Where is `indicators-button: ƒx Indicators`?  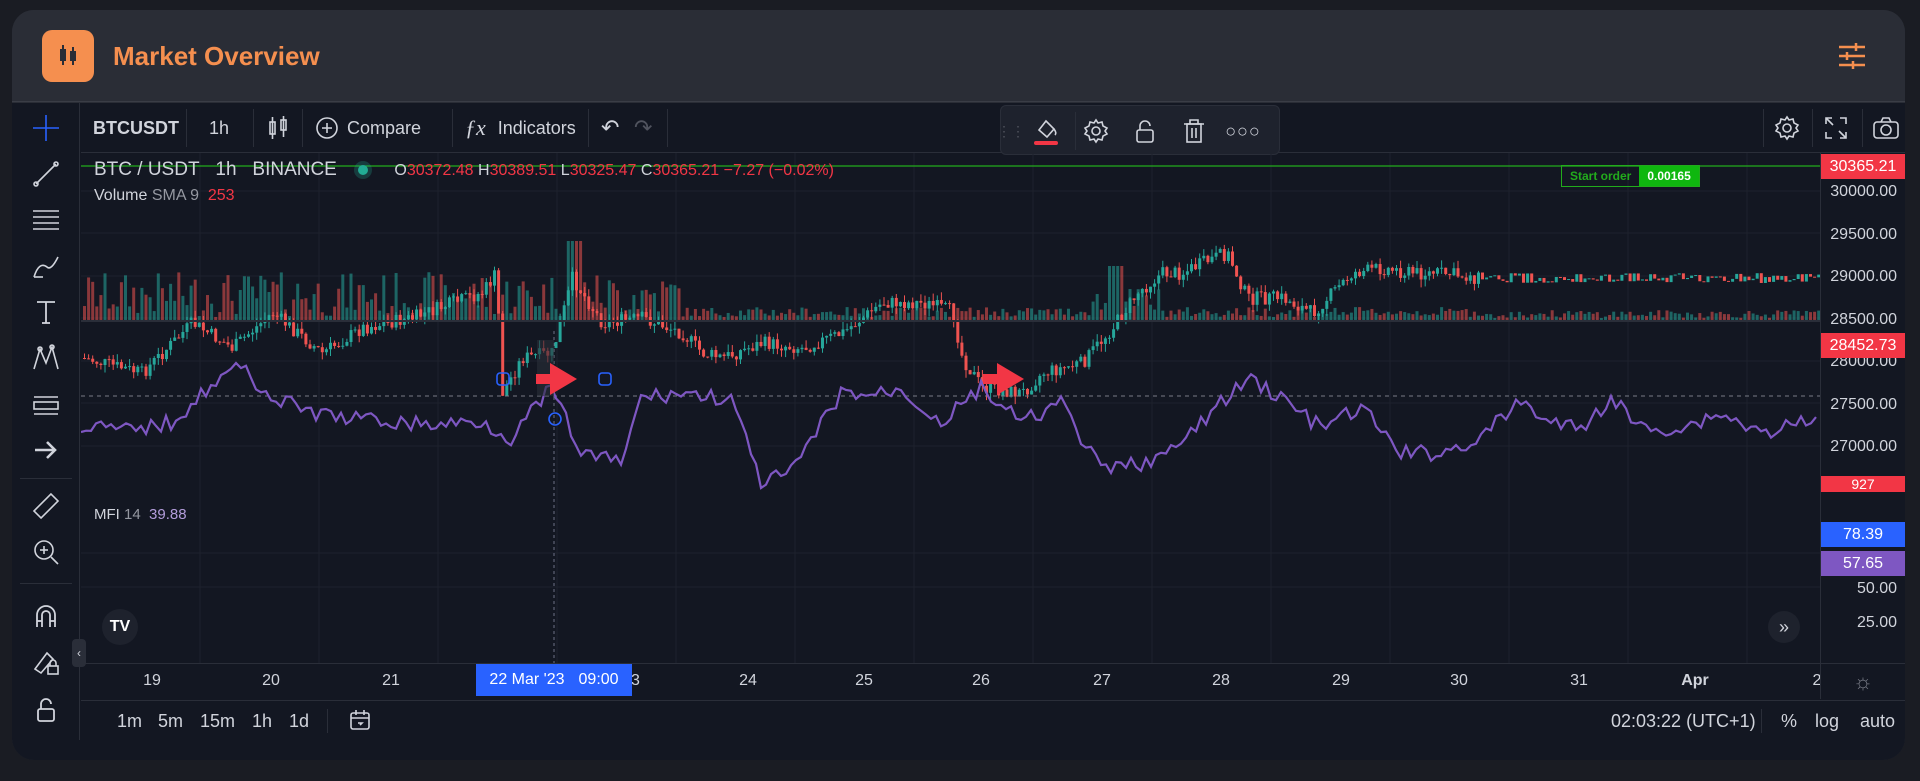 indicators-button: ƒx Indicators is located at coordinates (520, 128).